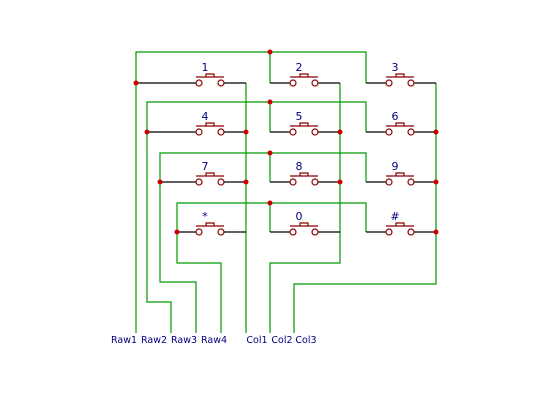 The height and width of the screenshot is (408, 558). I want to click on net-label-col1: Col1, so click(256, 340).